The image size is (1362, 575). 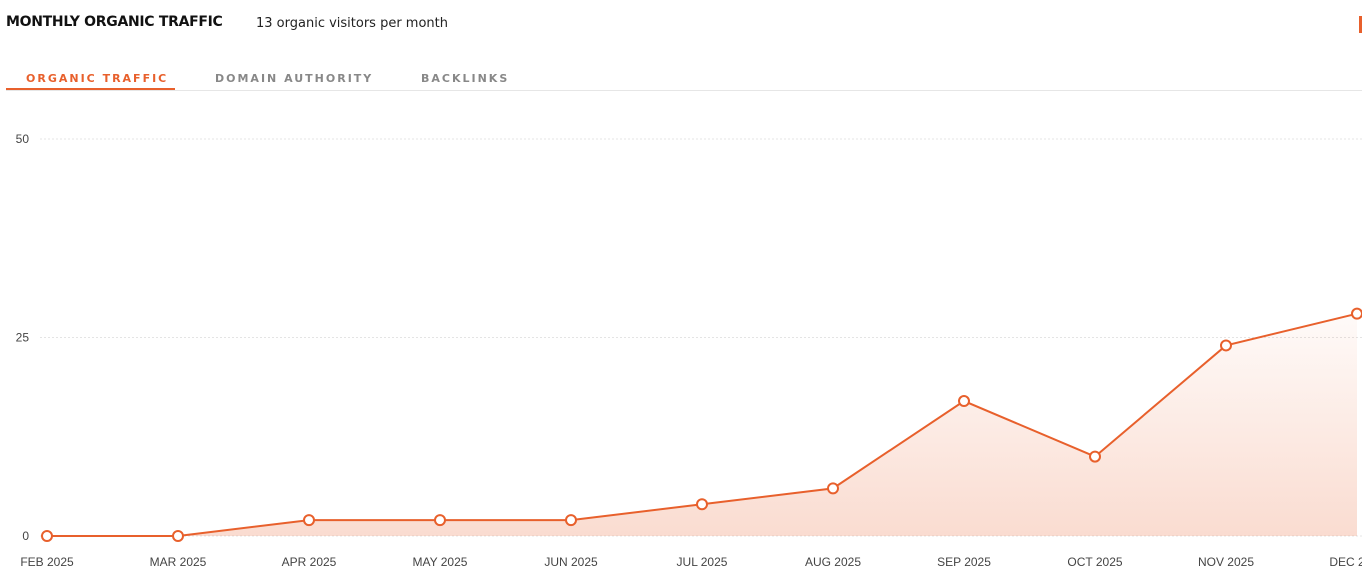 I want to click on y-tick-label: 25, so click(x=23, y=338).